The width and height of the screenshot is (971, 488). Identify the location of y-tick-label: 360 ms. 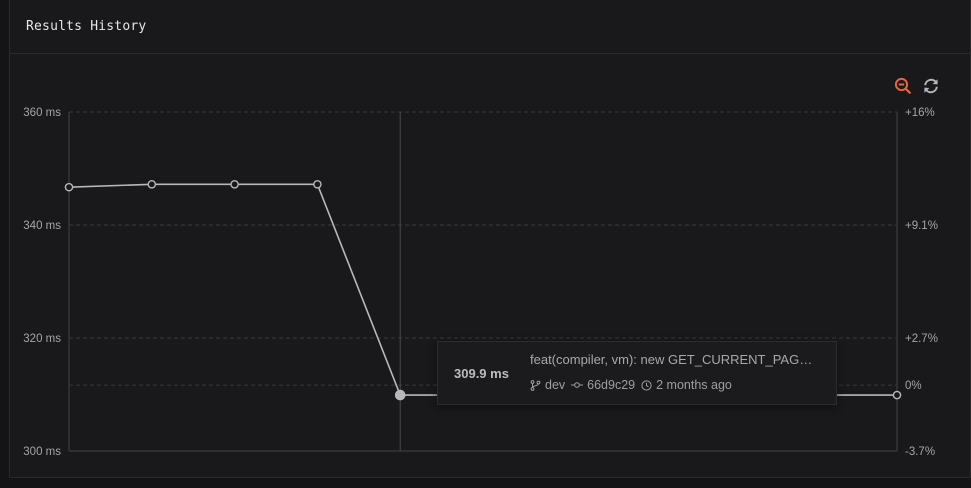
(42, 113).